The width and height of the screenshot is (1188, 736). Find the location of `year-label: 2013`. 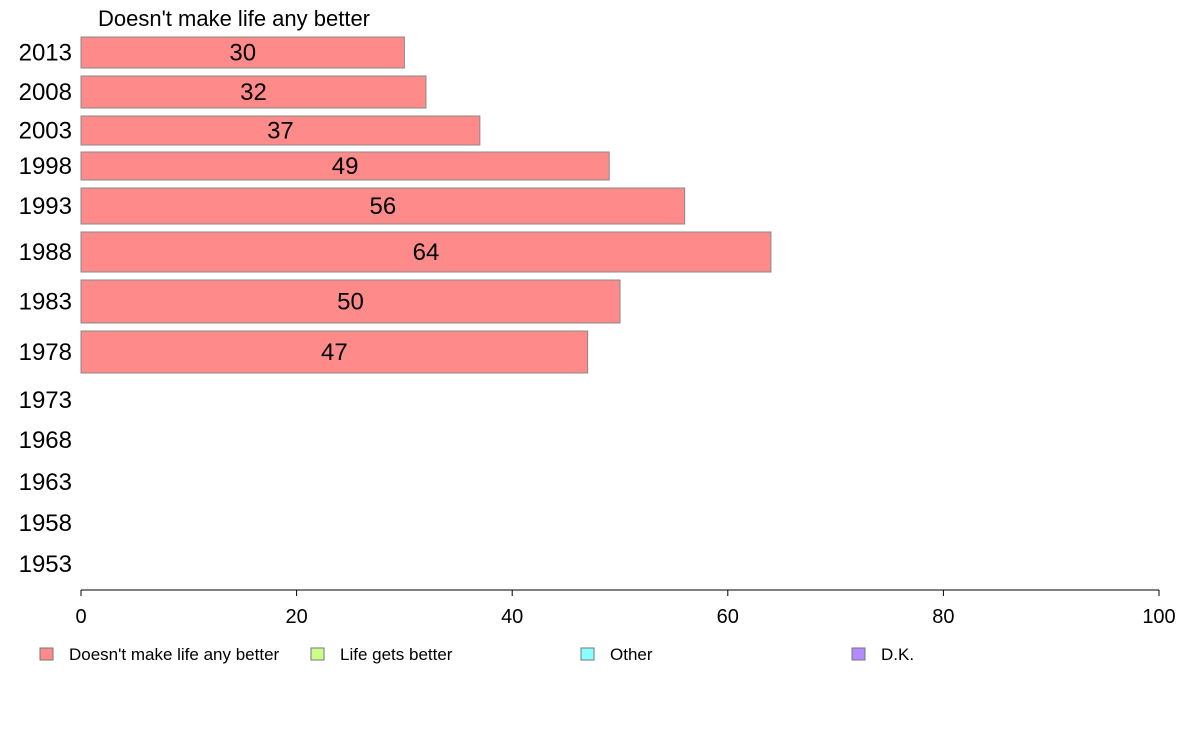

year-label: 2013 is located at coordinates (45, 53).